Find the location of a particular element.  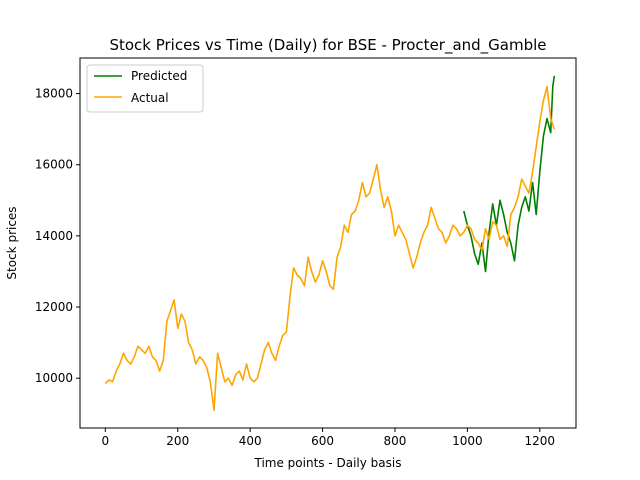

x-axis-ticks: 0 200 400 600 800 1000 1200 is located at coordinates (329, 438).